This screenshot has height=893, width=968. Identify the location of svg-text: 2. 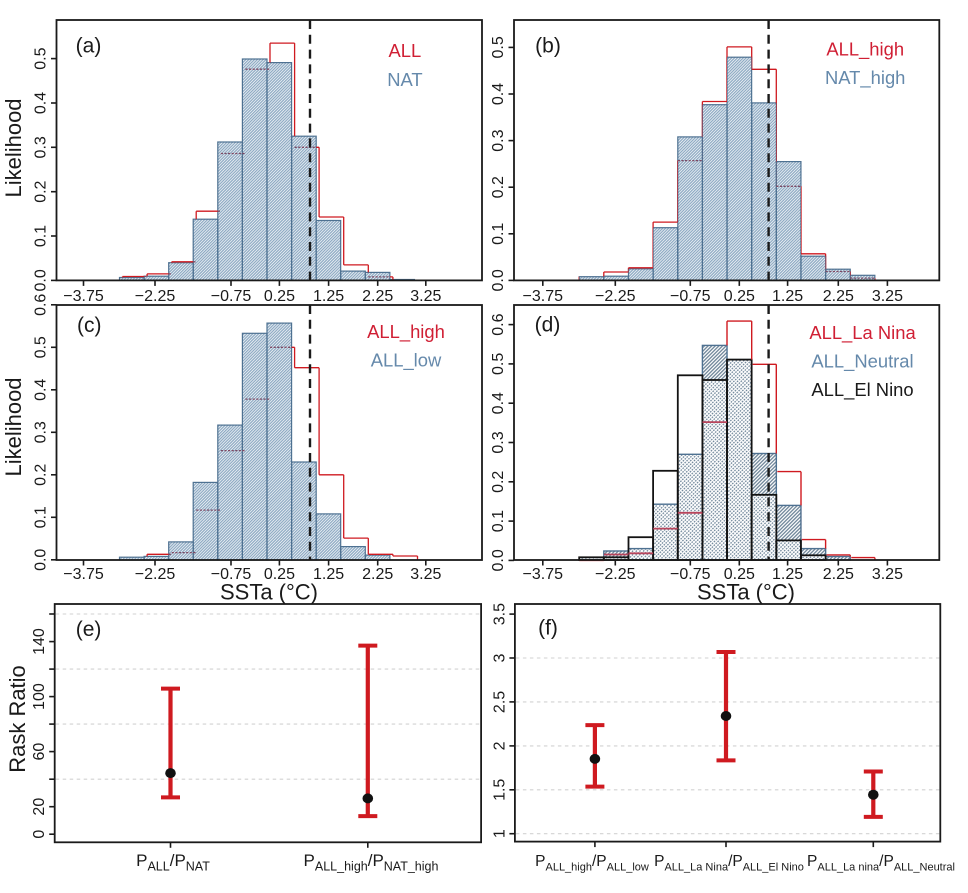
(499, 745).